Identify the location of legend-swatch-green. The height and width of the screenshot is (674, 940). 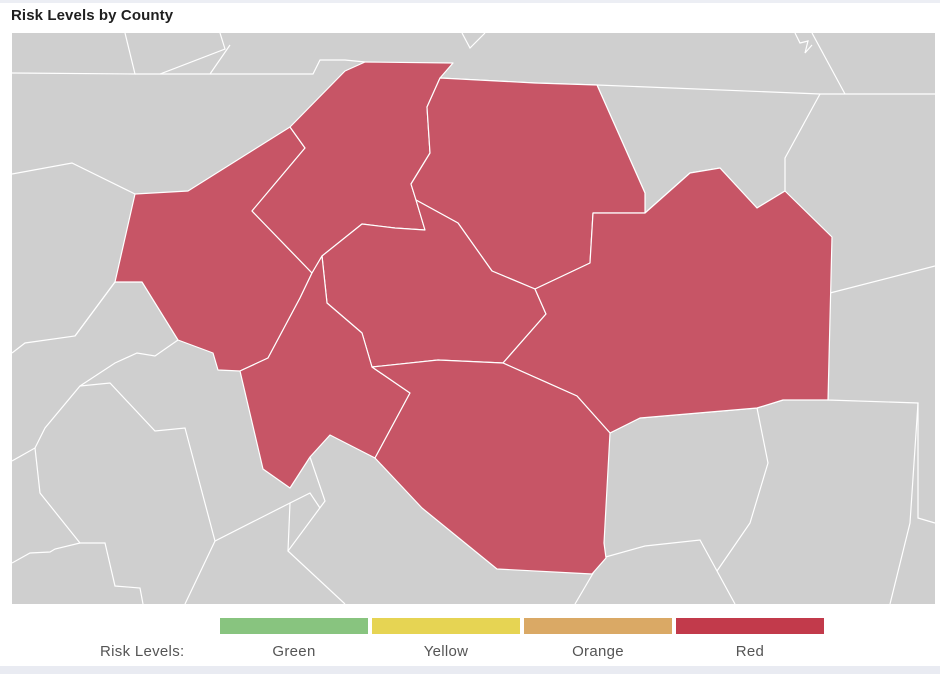
(294, 626).